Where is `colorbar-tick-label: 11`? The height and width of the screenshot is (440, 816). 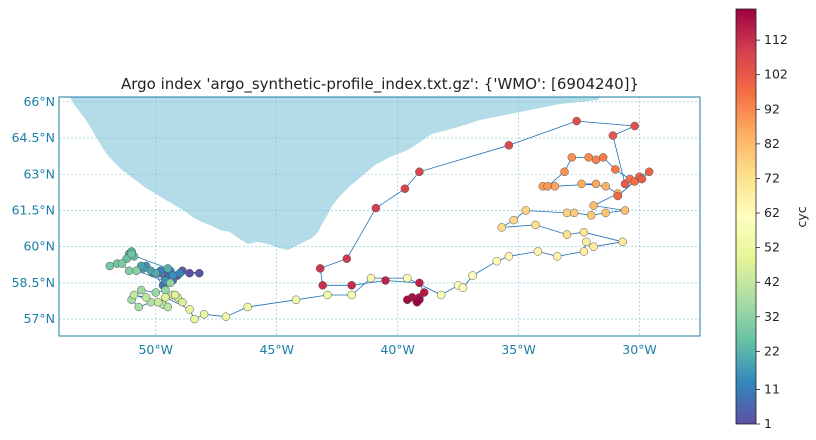
colorbar-tick-label: 11 is located at coordinates (772, 388).